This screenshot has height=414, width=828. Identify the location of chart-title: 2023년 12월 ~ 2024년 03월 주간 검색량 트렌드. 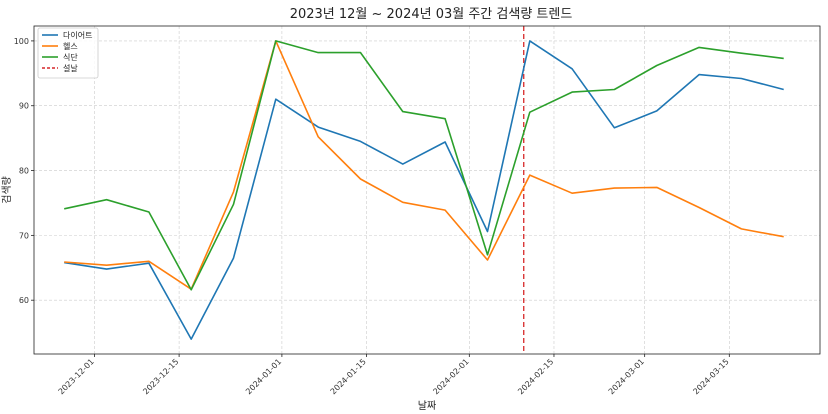
(431, 14).